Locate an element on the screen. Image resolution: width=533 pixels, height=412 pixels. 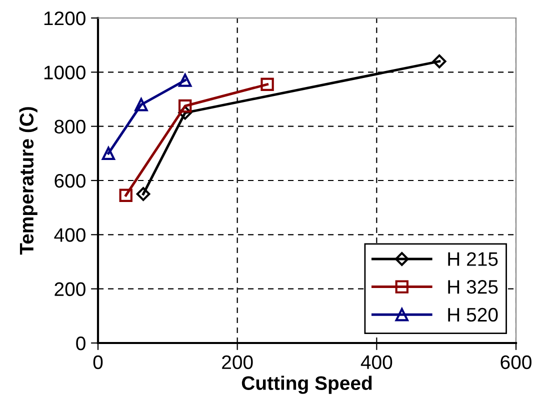
legend-label: H 215 is located at coordinates (473, 259).